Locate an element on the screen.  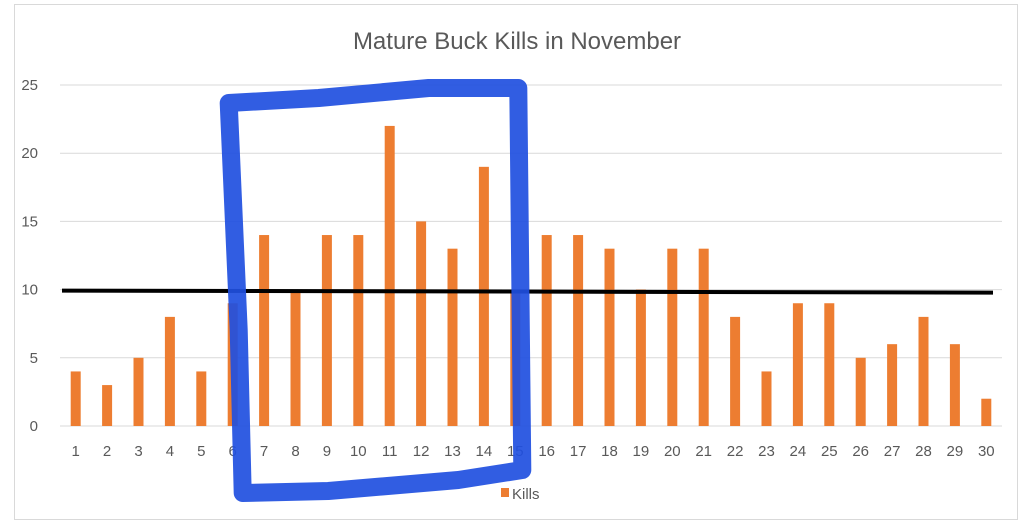
legend-swatch is located at coordinates (505, 492).